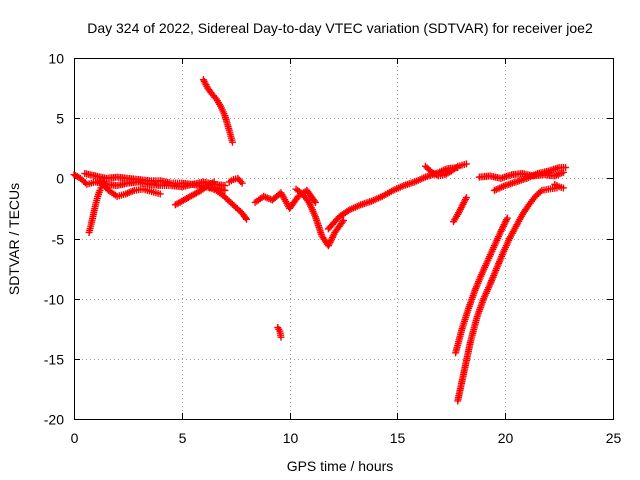 This screenshot has width=640, height=480. Describe the element at coordinates (319, 217) in the screenshot. I see `series-arc-trough-11p6h` at that location.